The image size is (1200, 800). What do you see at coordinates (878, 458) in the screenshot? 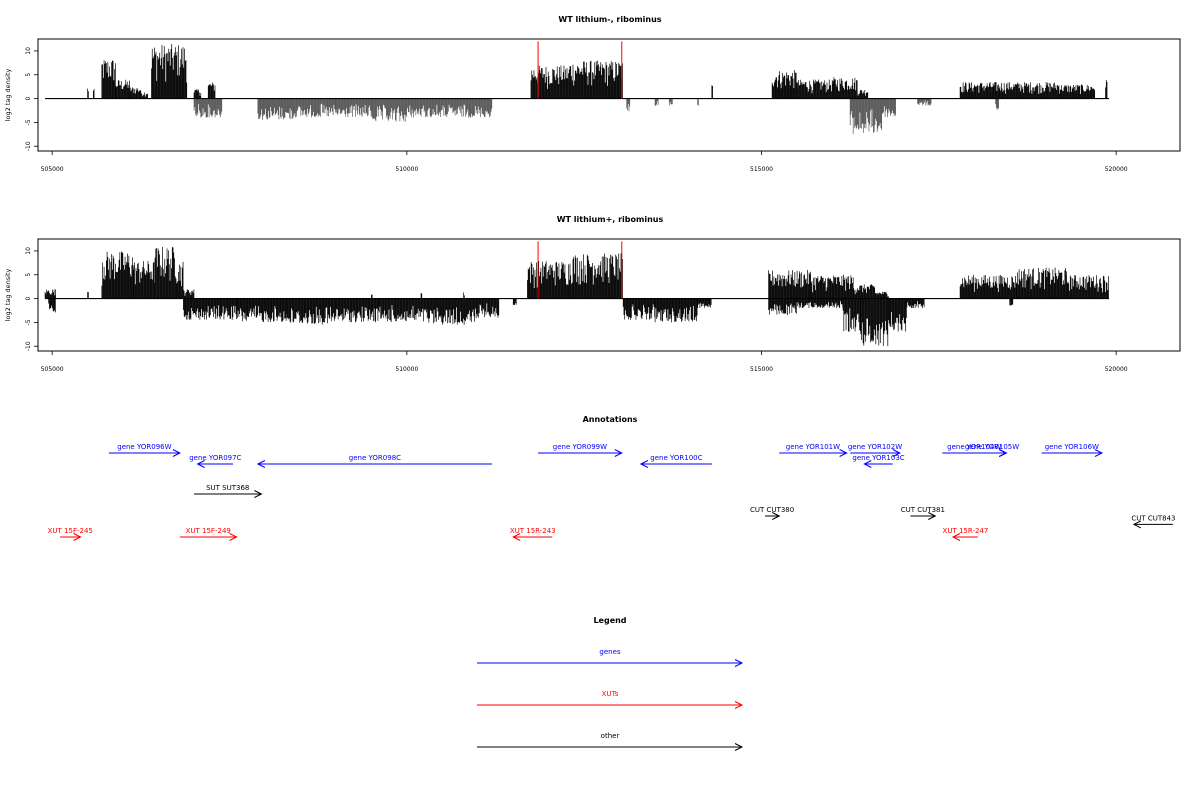
I see `feature-label: gene YOR103C` at bounding box center [878, 458].